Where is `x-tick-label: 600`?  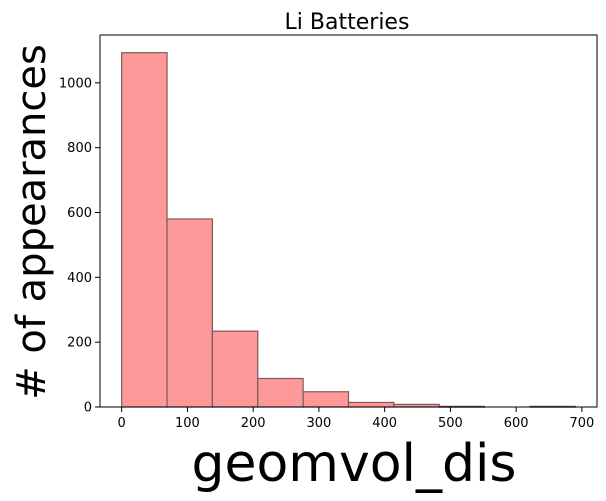
x-tick-label: 600 is located at coordinates (516, 423).